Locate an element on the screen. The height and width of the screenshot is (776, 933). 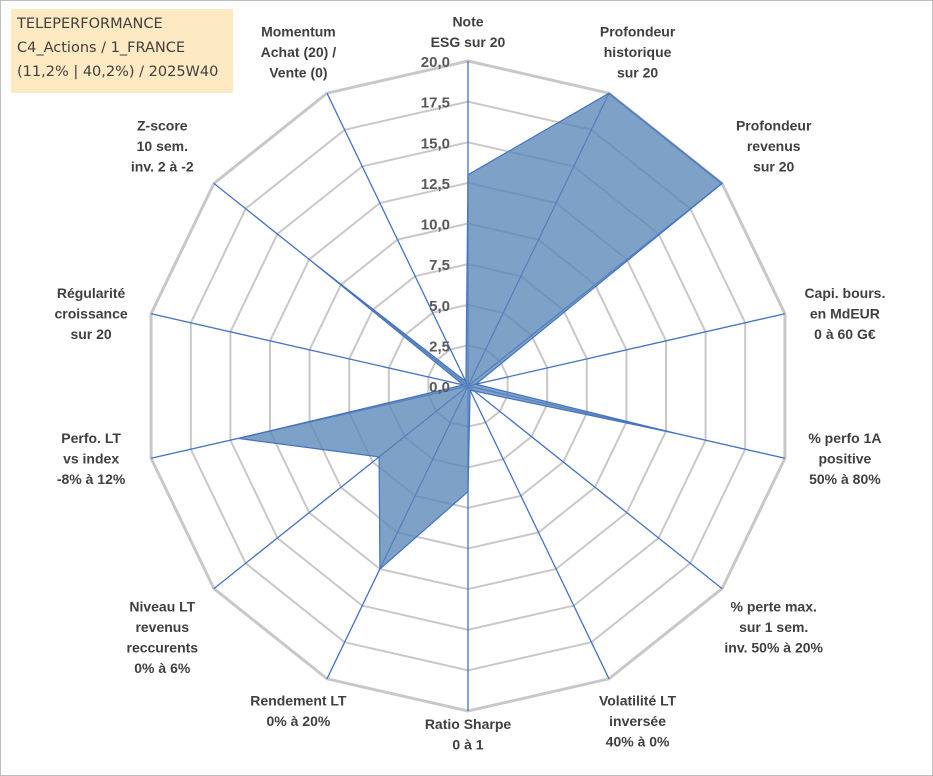
axis-label-line: 50% à 80% is located at coordinates (845, 479).